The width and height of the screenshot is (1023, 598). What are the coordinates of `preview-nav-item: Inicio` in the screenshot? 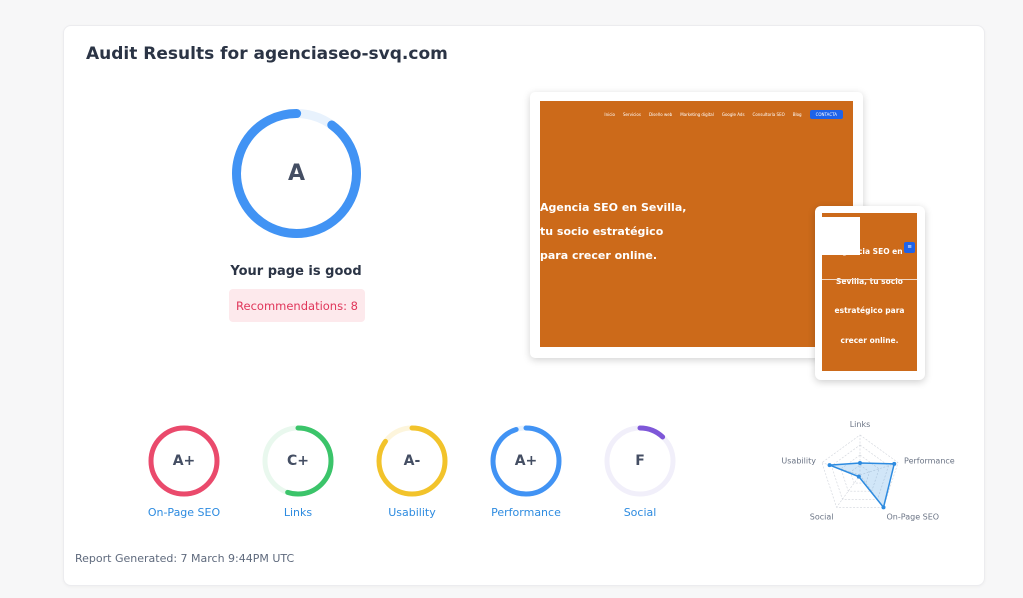 It's located at (609, 114).